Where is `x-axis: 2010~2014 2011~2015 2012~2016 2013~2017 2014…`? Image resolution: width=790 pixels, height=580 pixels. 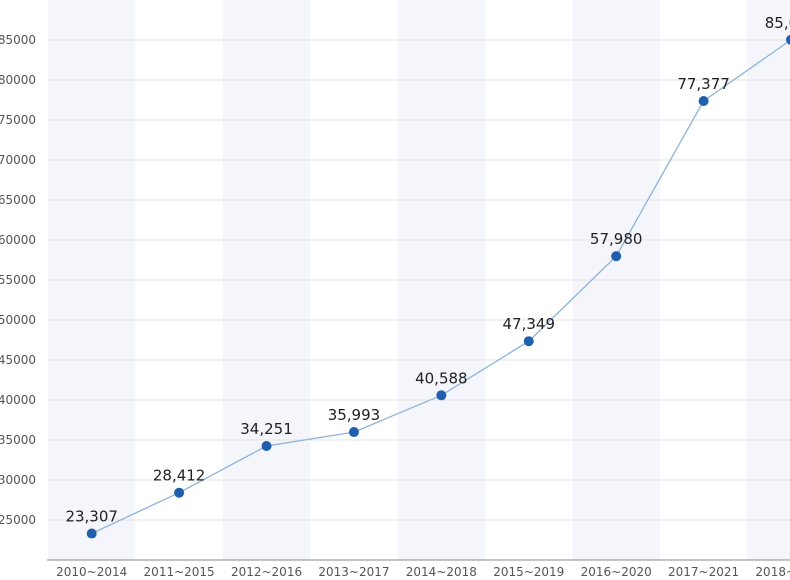 x-axis: 2010~2014 2011~2015 2012~2016 2013~2017 2014… is located at coordinates (423, 572).